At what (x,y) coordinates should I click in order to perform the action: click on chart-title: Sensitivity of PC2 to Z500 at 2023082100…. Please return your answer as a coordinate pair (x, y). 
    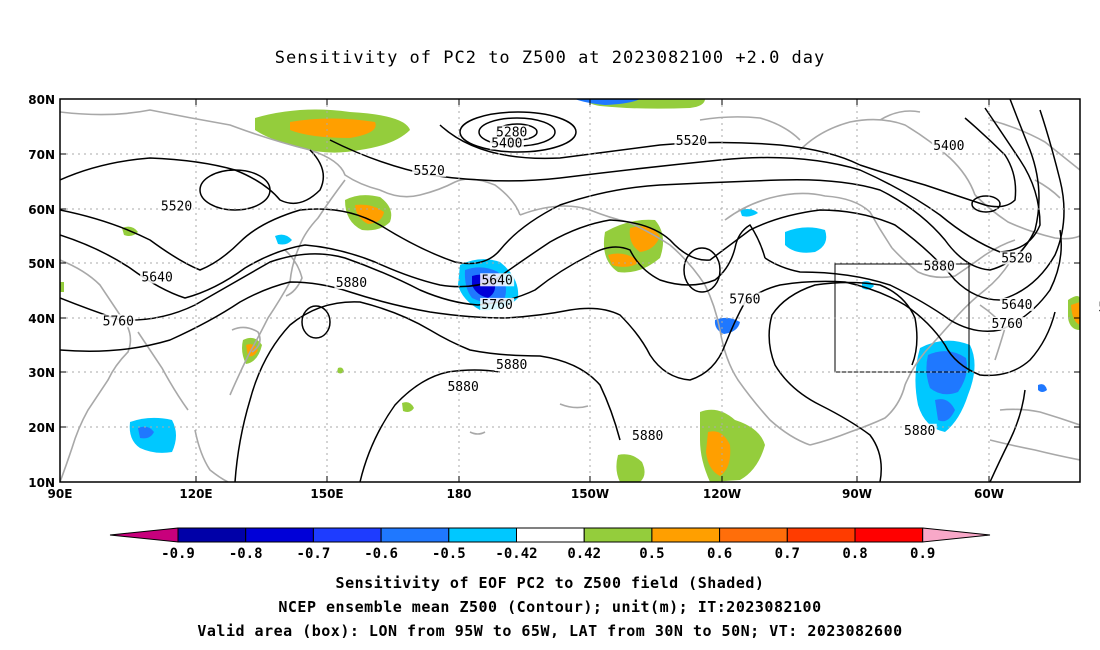
    Looking at the image, I should click on (550, 58).